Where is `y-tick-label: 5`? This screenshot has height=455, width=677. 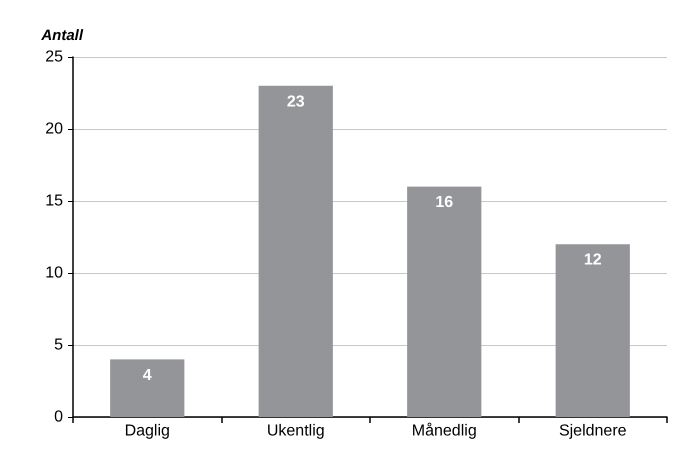
y-tick-label: 5 is located at coordinates (59, 345).